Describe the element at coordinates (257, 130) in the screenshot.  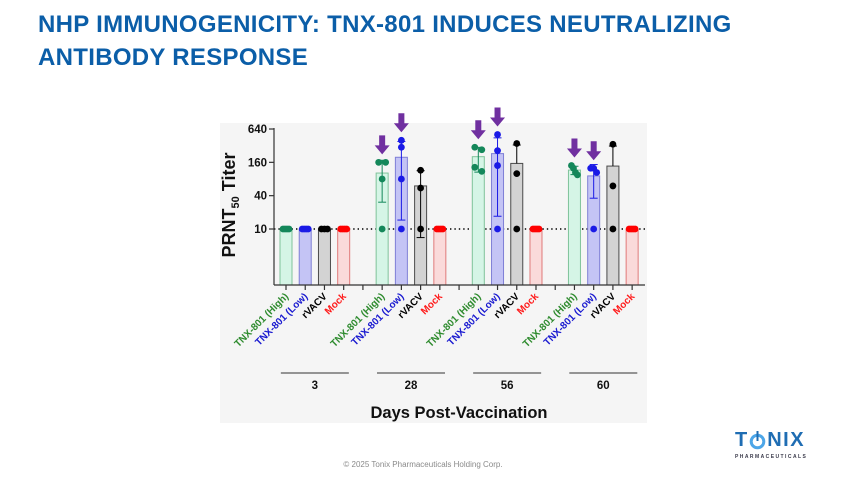
I see `y-tick-label: 640` at that location.